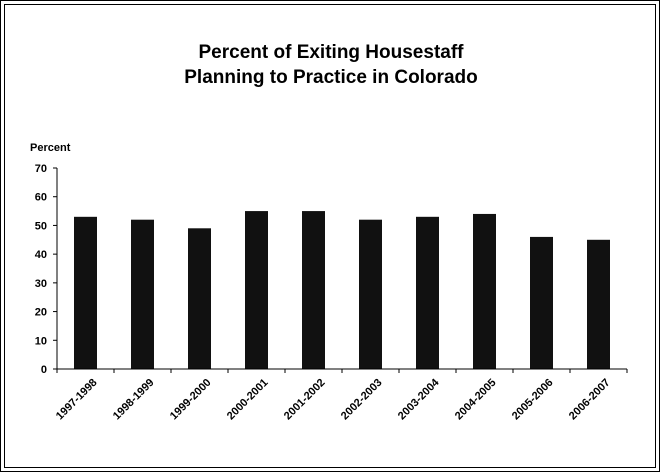 The width and height of the screenshot is (662, 474). Describe the element at coordinates (41, 226) in the screenshot. I see `y-tick-label: 50` at that location.